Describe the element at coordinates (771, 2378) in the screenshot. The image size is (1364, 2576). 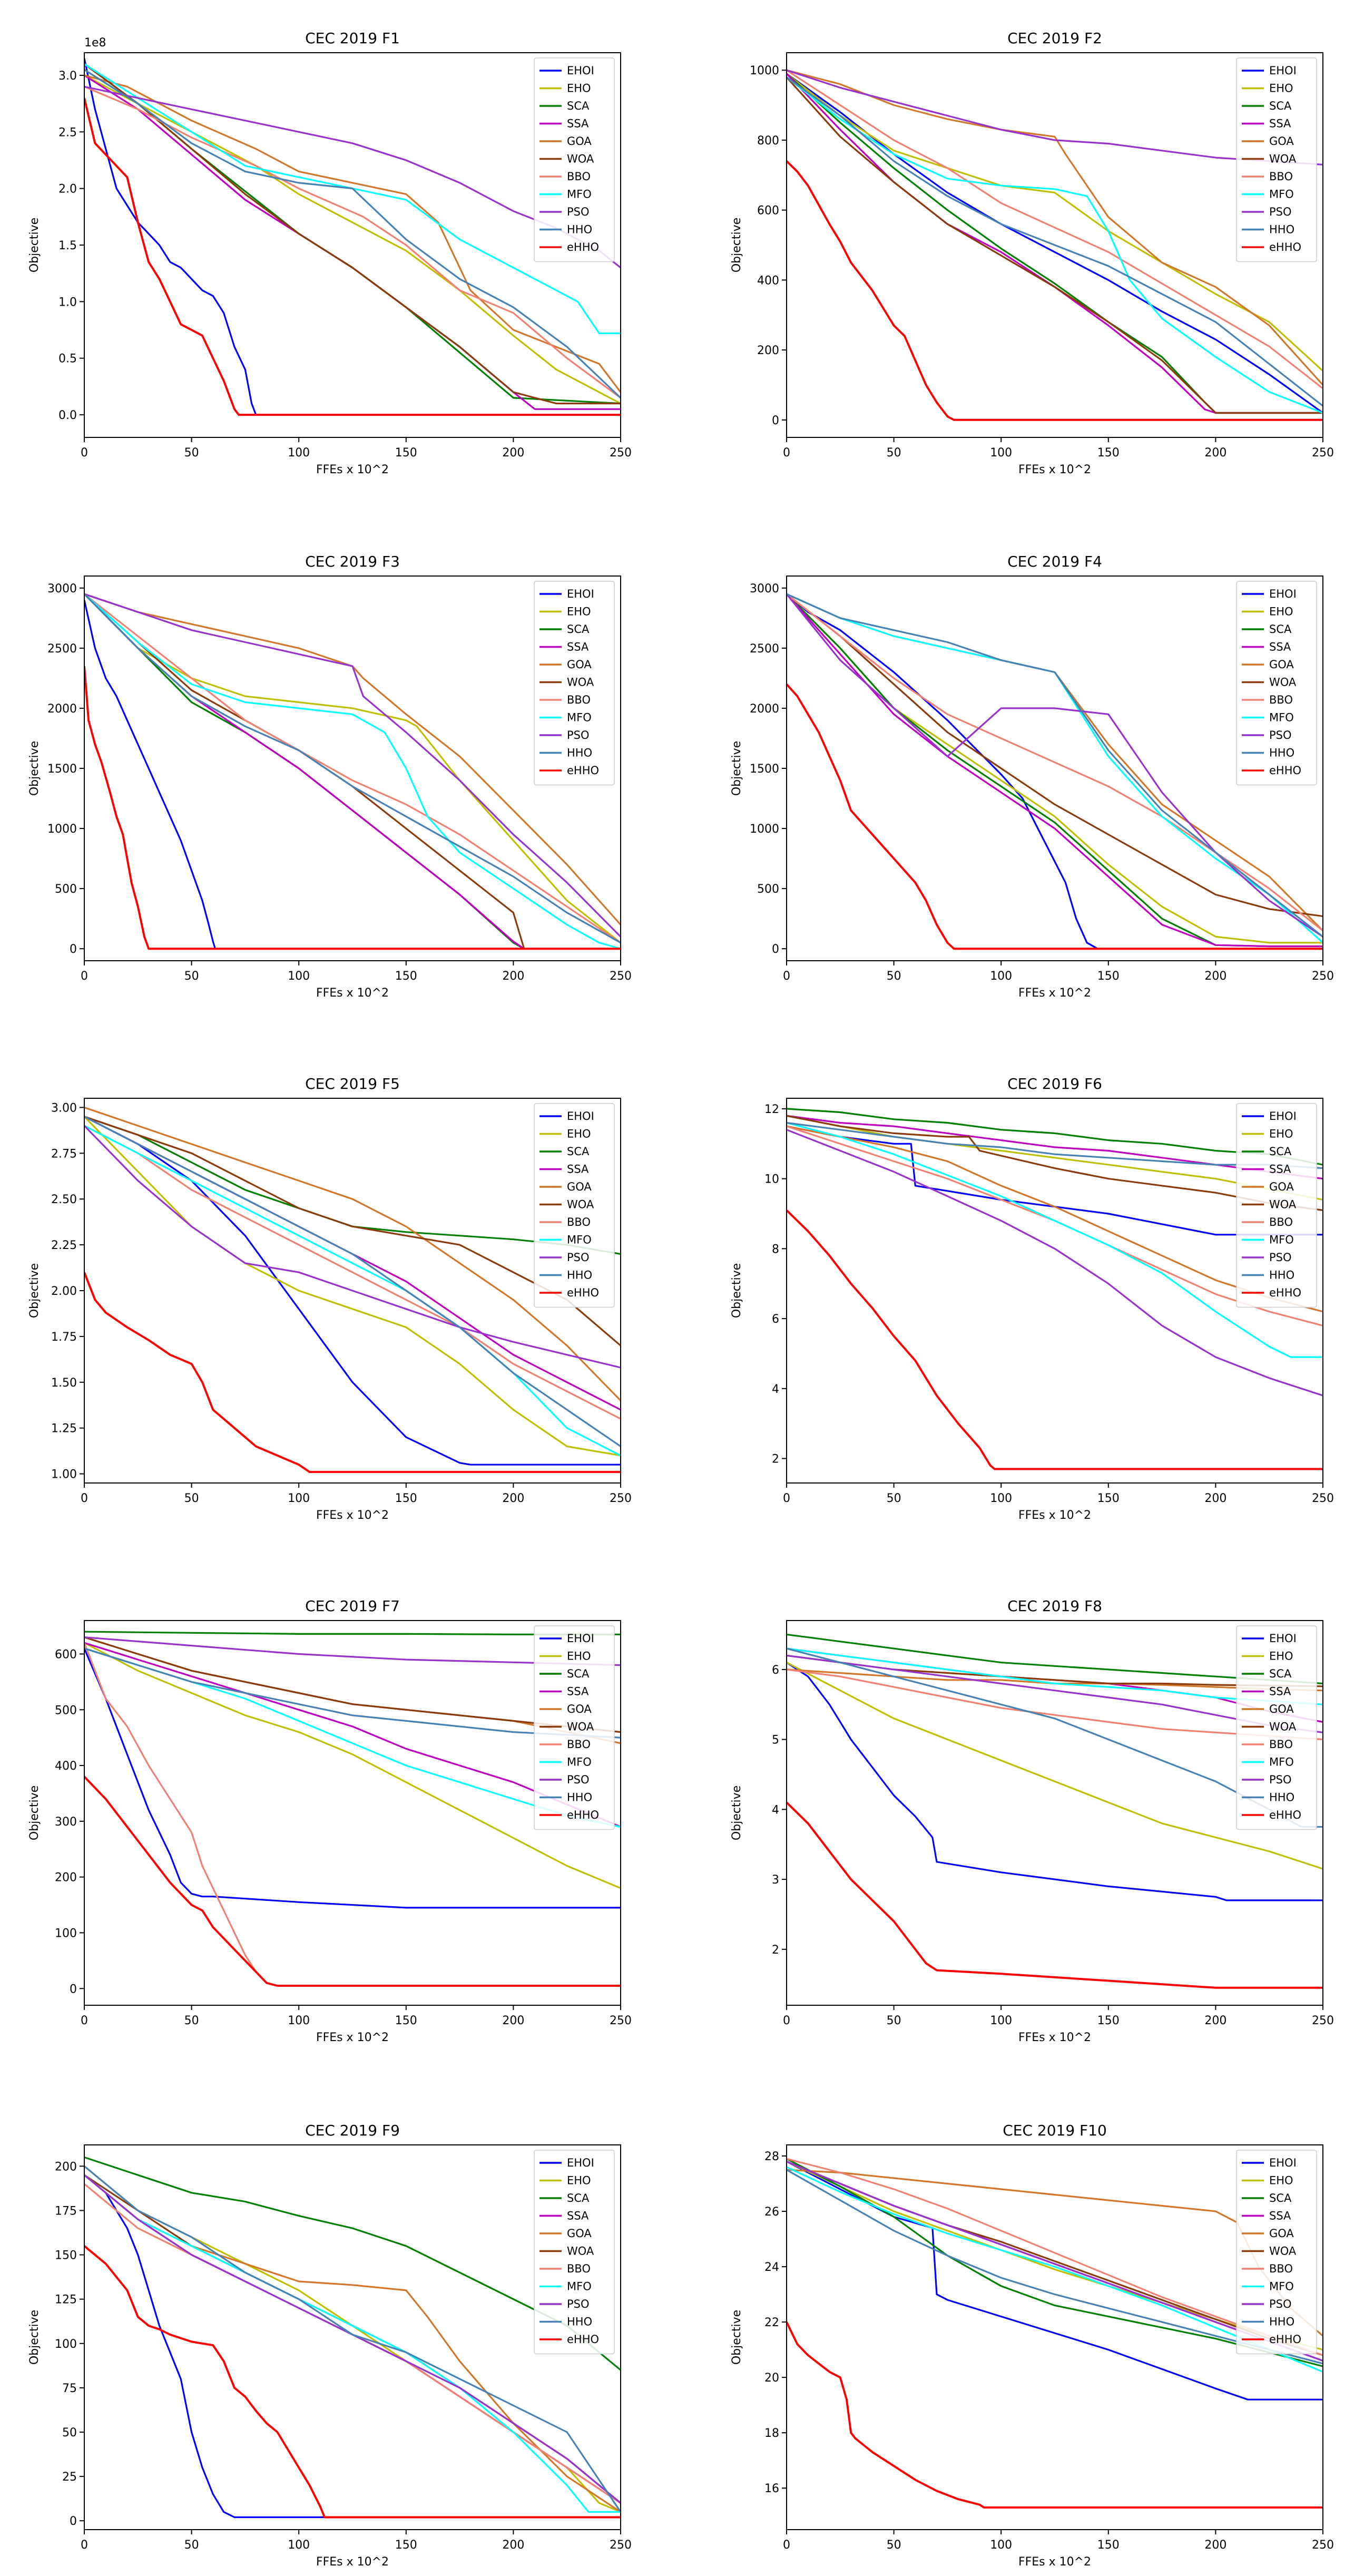
I see `y-tick-label: 20` at that location.